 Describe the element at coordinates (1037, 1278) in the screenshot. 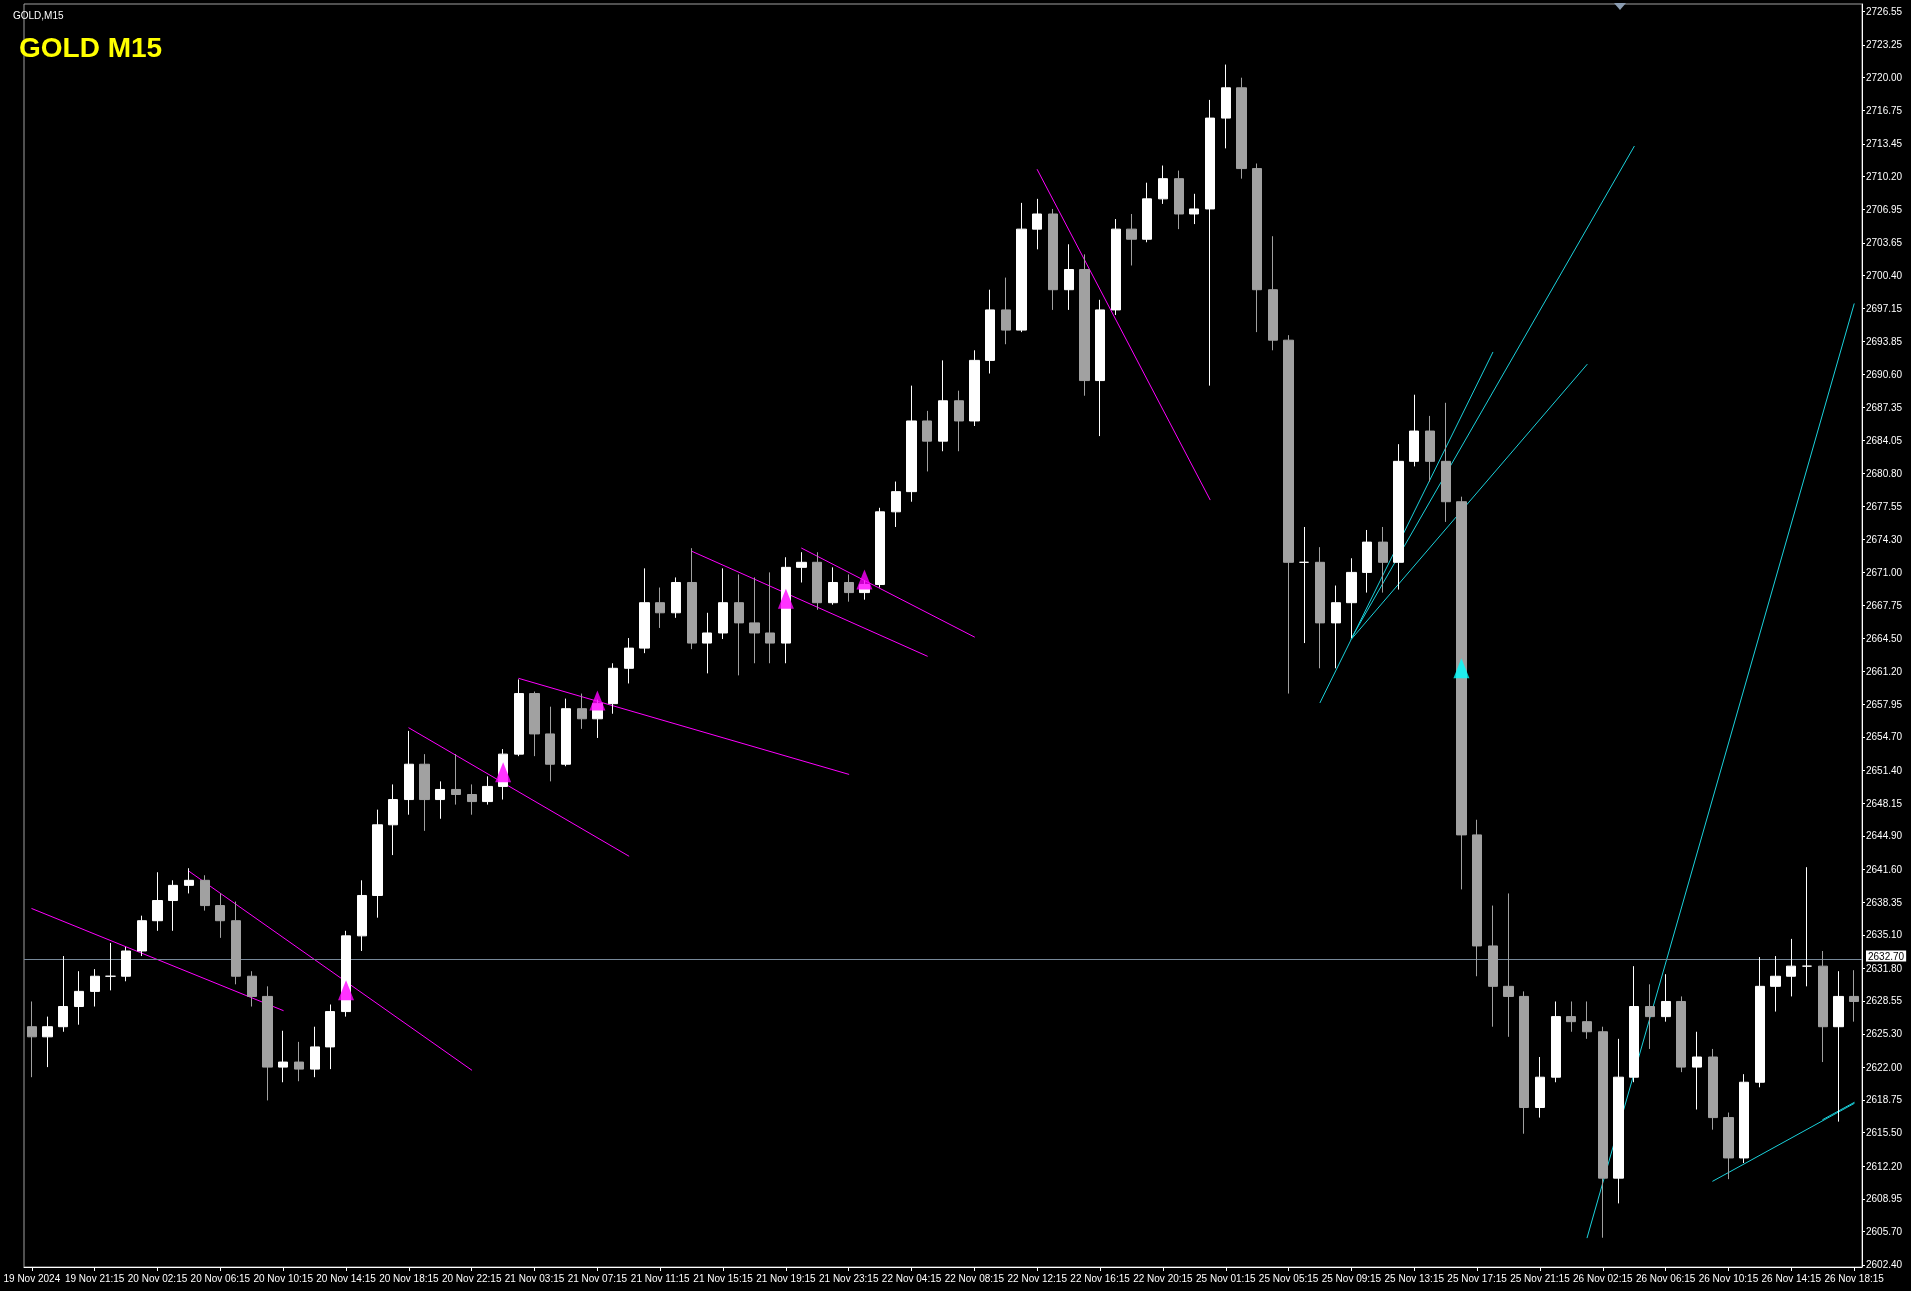

I see `x-tick-label: 22 Nov 12:15` at that location.